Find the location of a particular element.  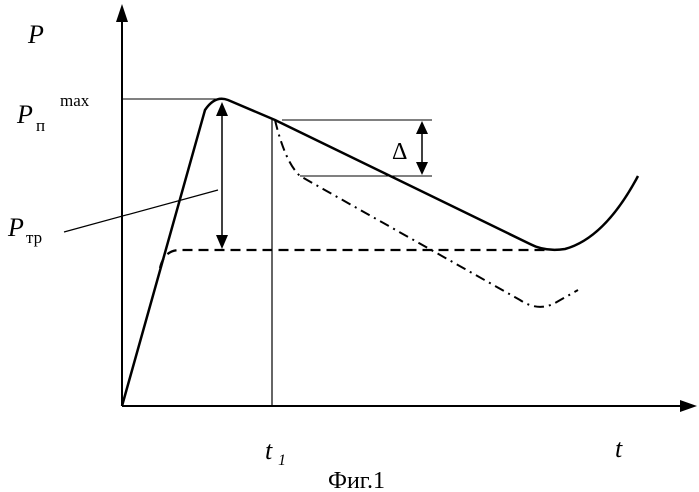

p-tr-label: P is located at coordinates (15, 227).